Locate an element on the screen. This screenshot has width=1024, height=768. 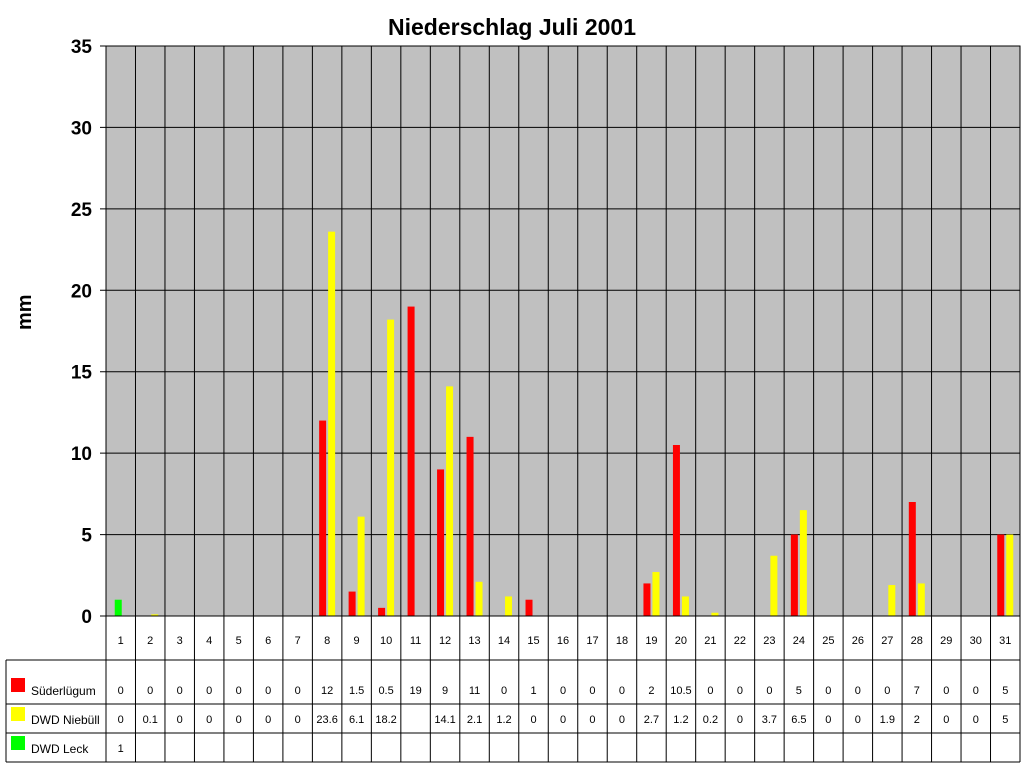
legend-label: DWD Niebüll is located at coordinates (65, 720).